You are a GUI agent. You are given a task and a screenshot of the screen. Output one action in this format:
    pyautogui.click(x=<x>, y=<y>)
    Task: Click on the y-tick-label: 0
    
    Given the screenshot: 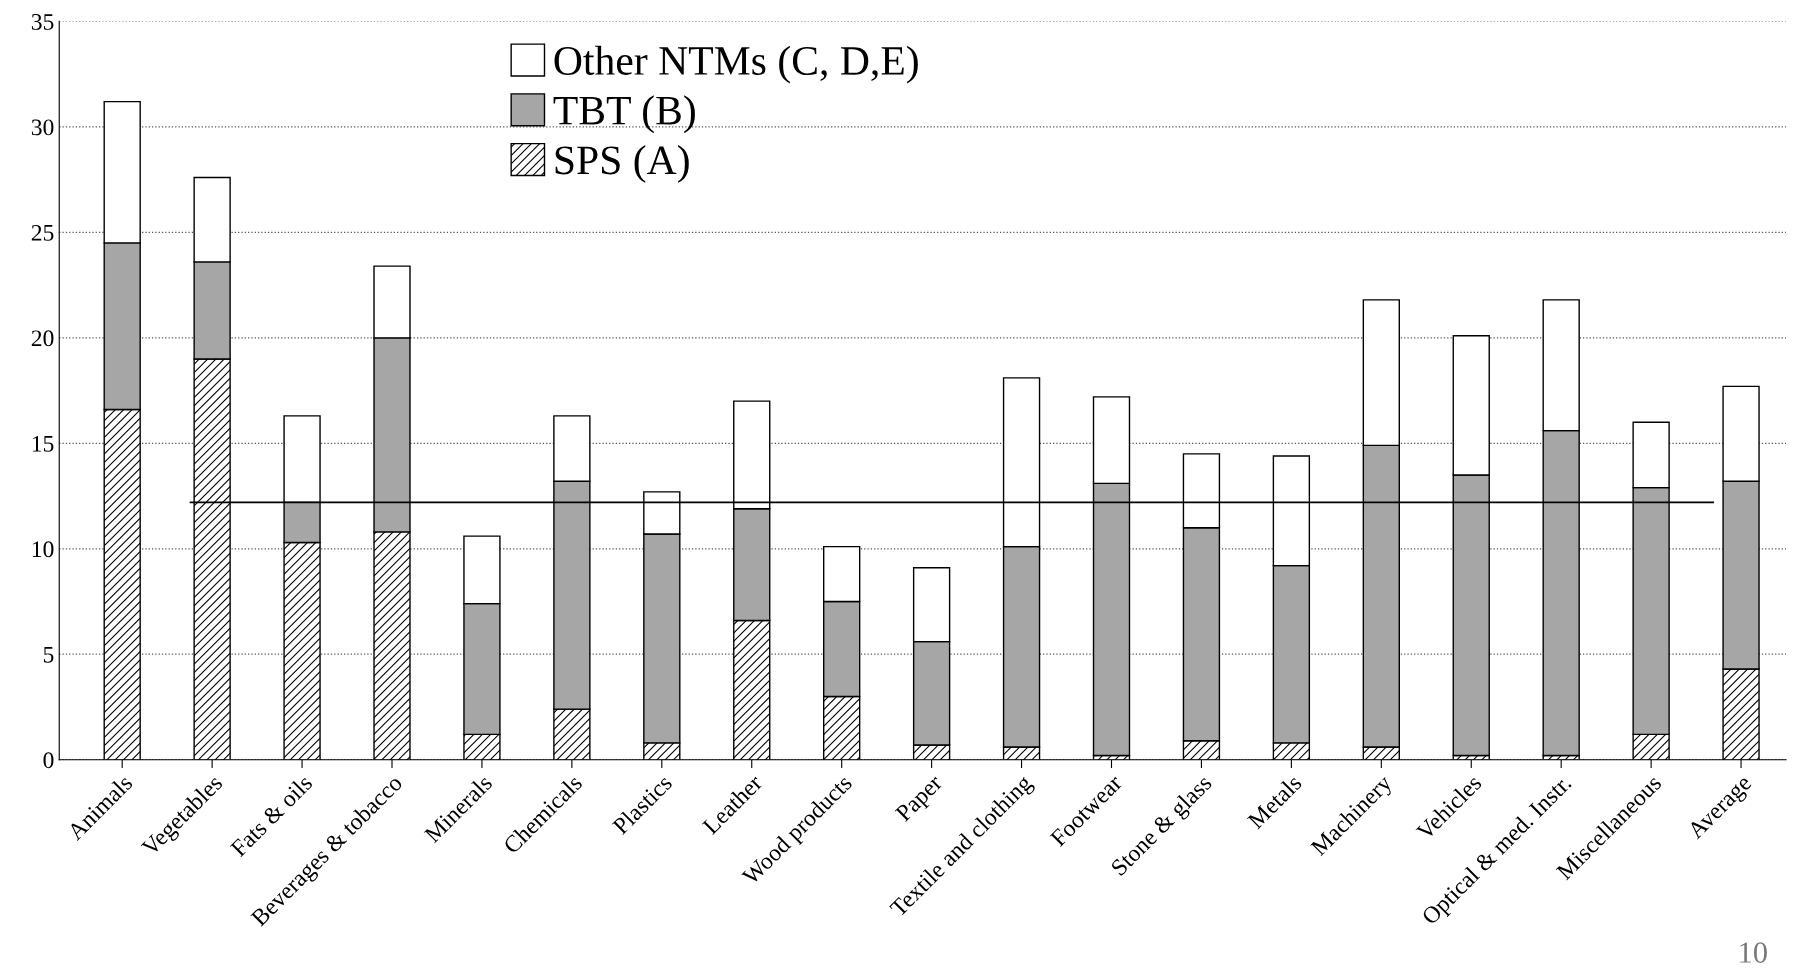 What is the action you would take?
    pyautogui.click(x=48, y=760)
    